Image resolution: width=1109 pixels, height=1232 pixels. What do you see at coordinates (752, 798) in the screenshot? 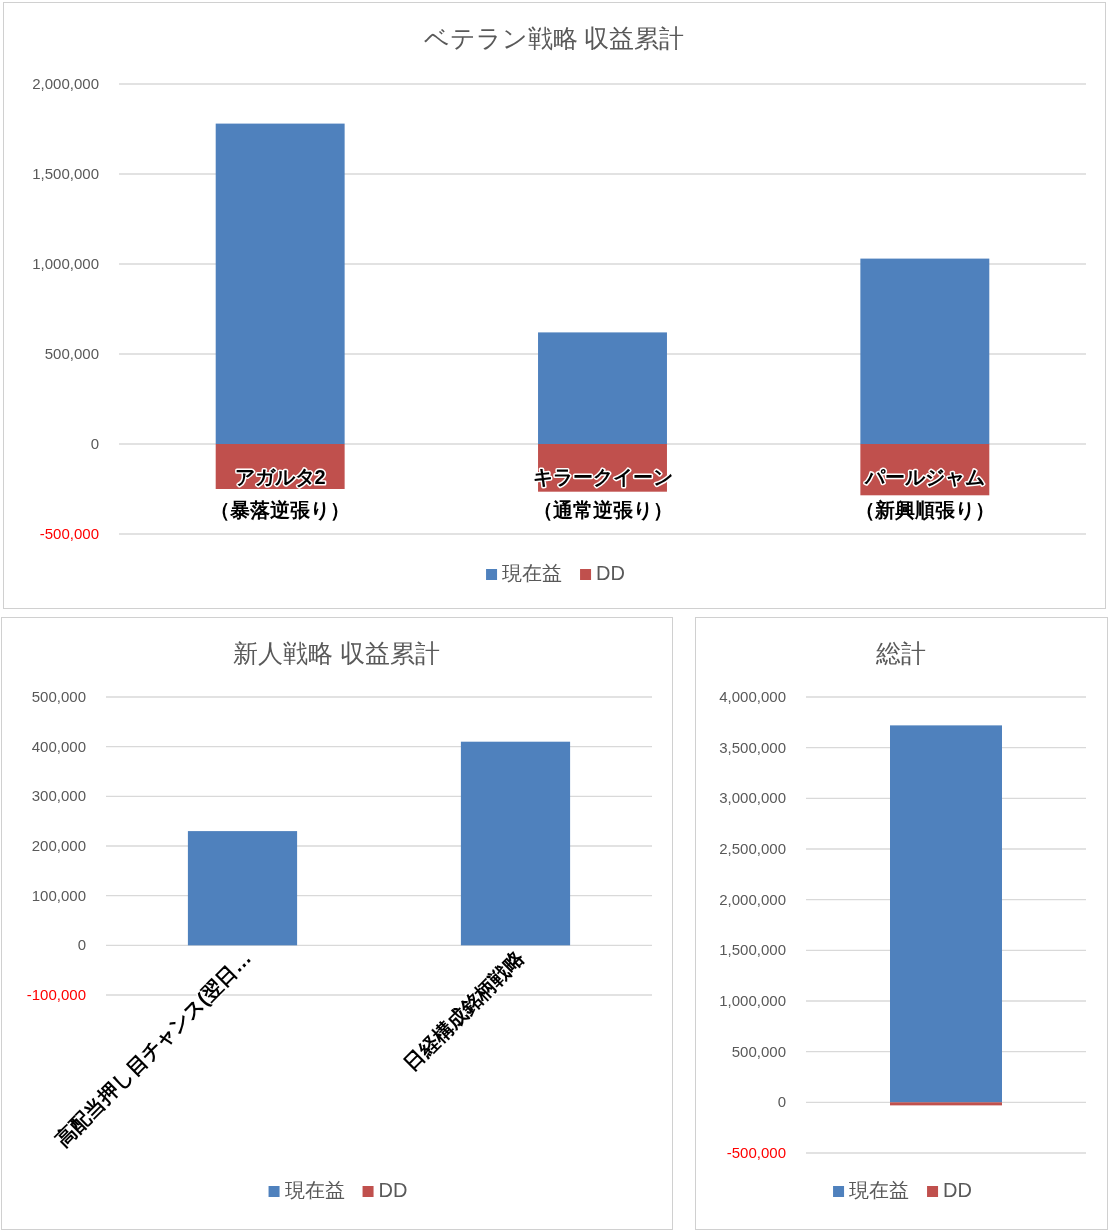
I see `y-tick-label: 3,000,000` at bounding box center [752, 798].